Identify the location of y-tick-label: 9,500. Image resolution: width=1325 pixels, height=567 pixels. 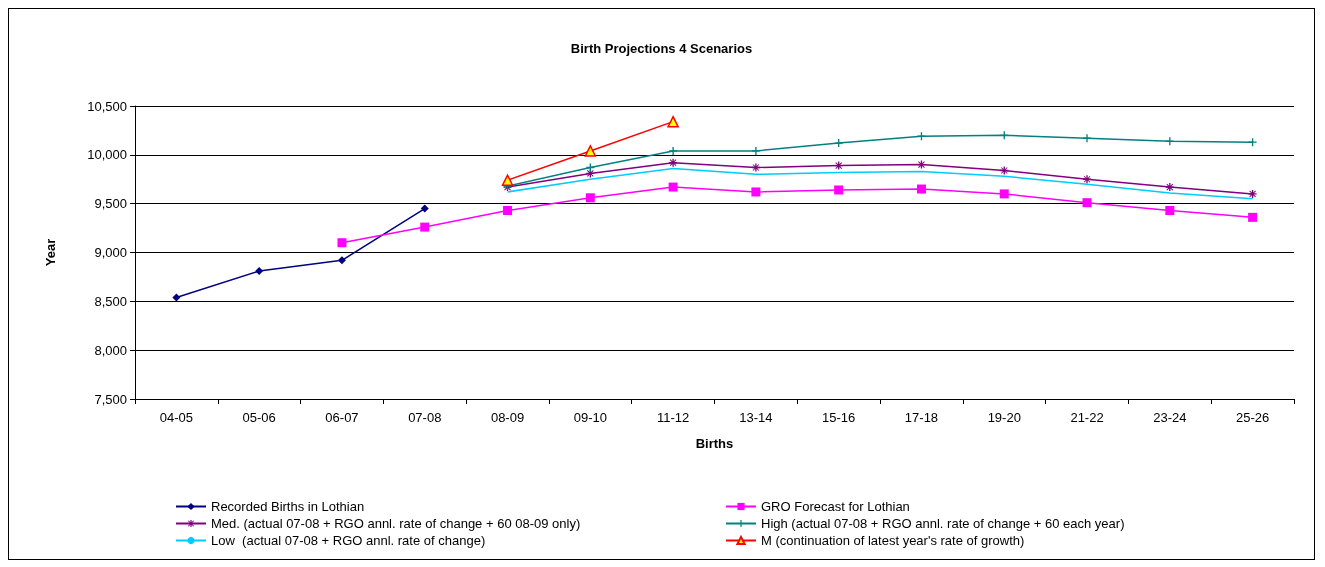
(110, 204).